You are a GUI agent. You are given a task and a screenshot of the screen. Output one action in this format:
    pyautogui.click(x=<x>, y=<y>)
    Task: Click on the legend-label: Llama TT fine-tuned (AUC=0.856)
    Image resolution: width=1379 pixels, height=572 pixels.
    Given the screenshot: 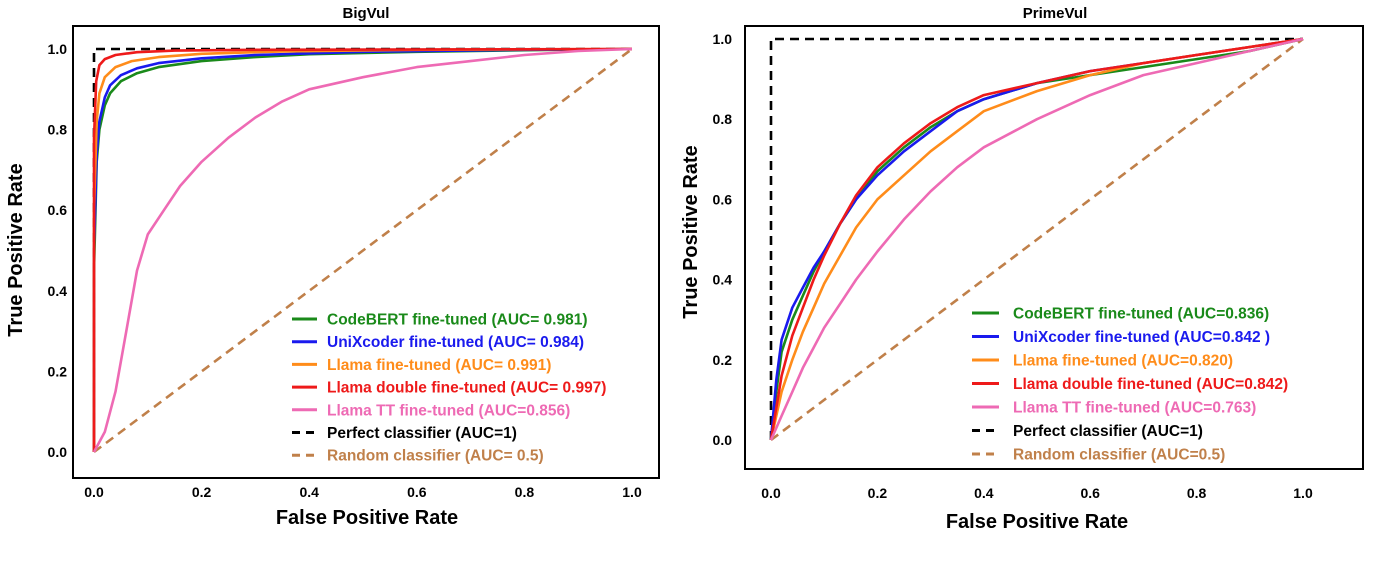 What is the action you would take?
    pyautogui.click(x=448, y=410)
    